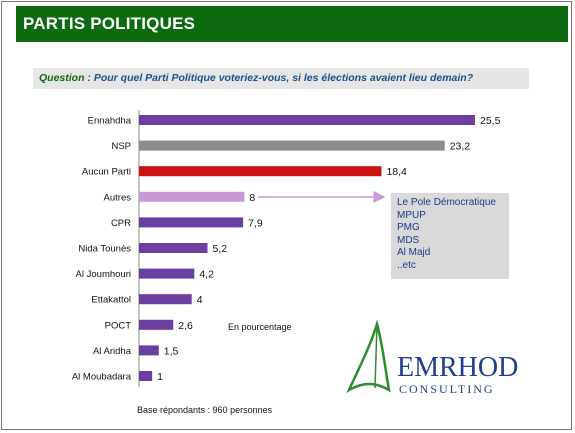 This screenshot has height=433, width=575. Describe the element at coordinates (411, 215) in the screenshot. I see `others-item: MPUP` at that location.